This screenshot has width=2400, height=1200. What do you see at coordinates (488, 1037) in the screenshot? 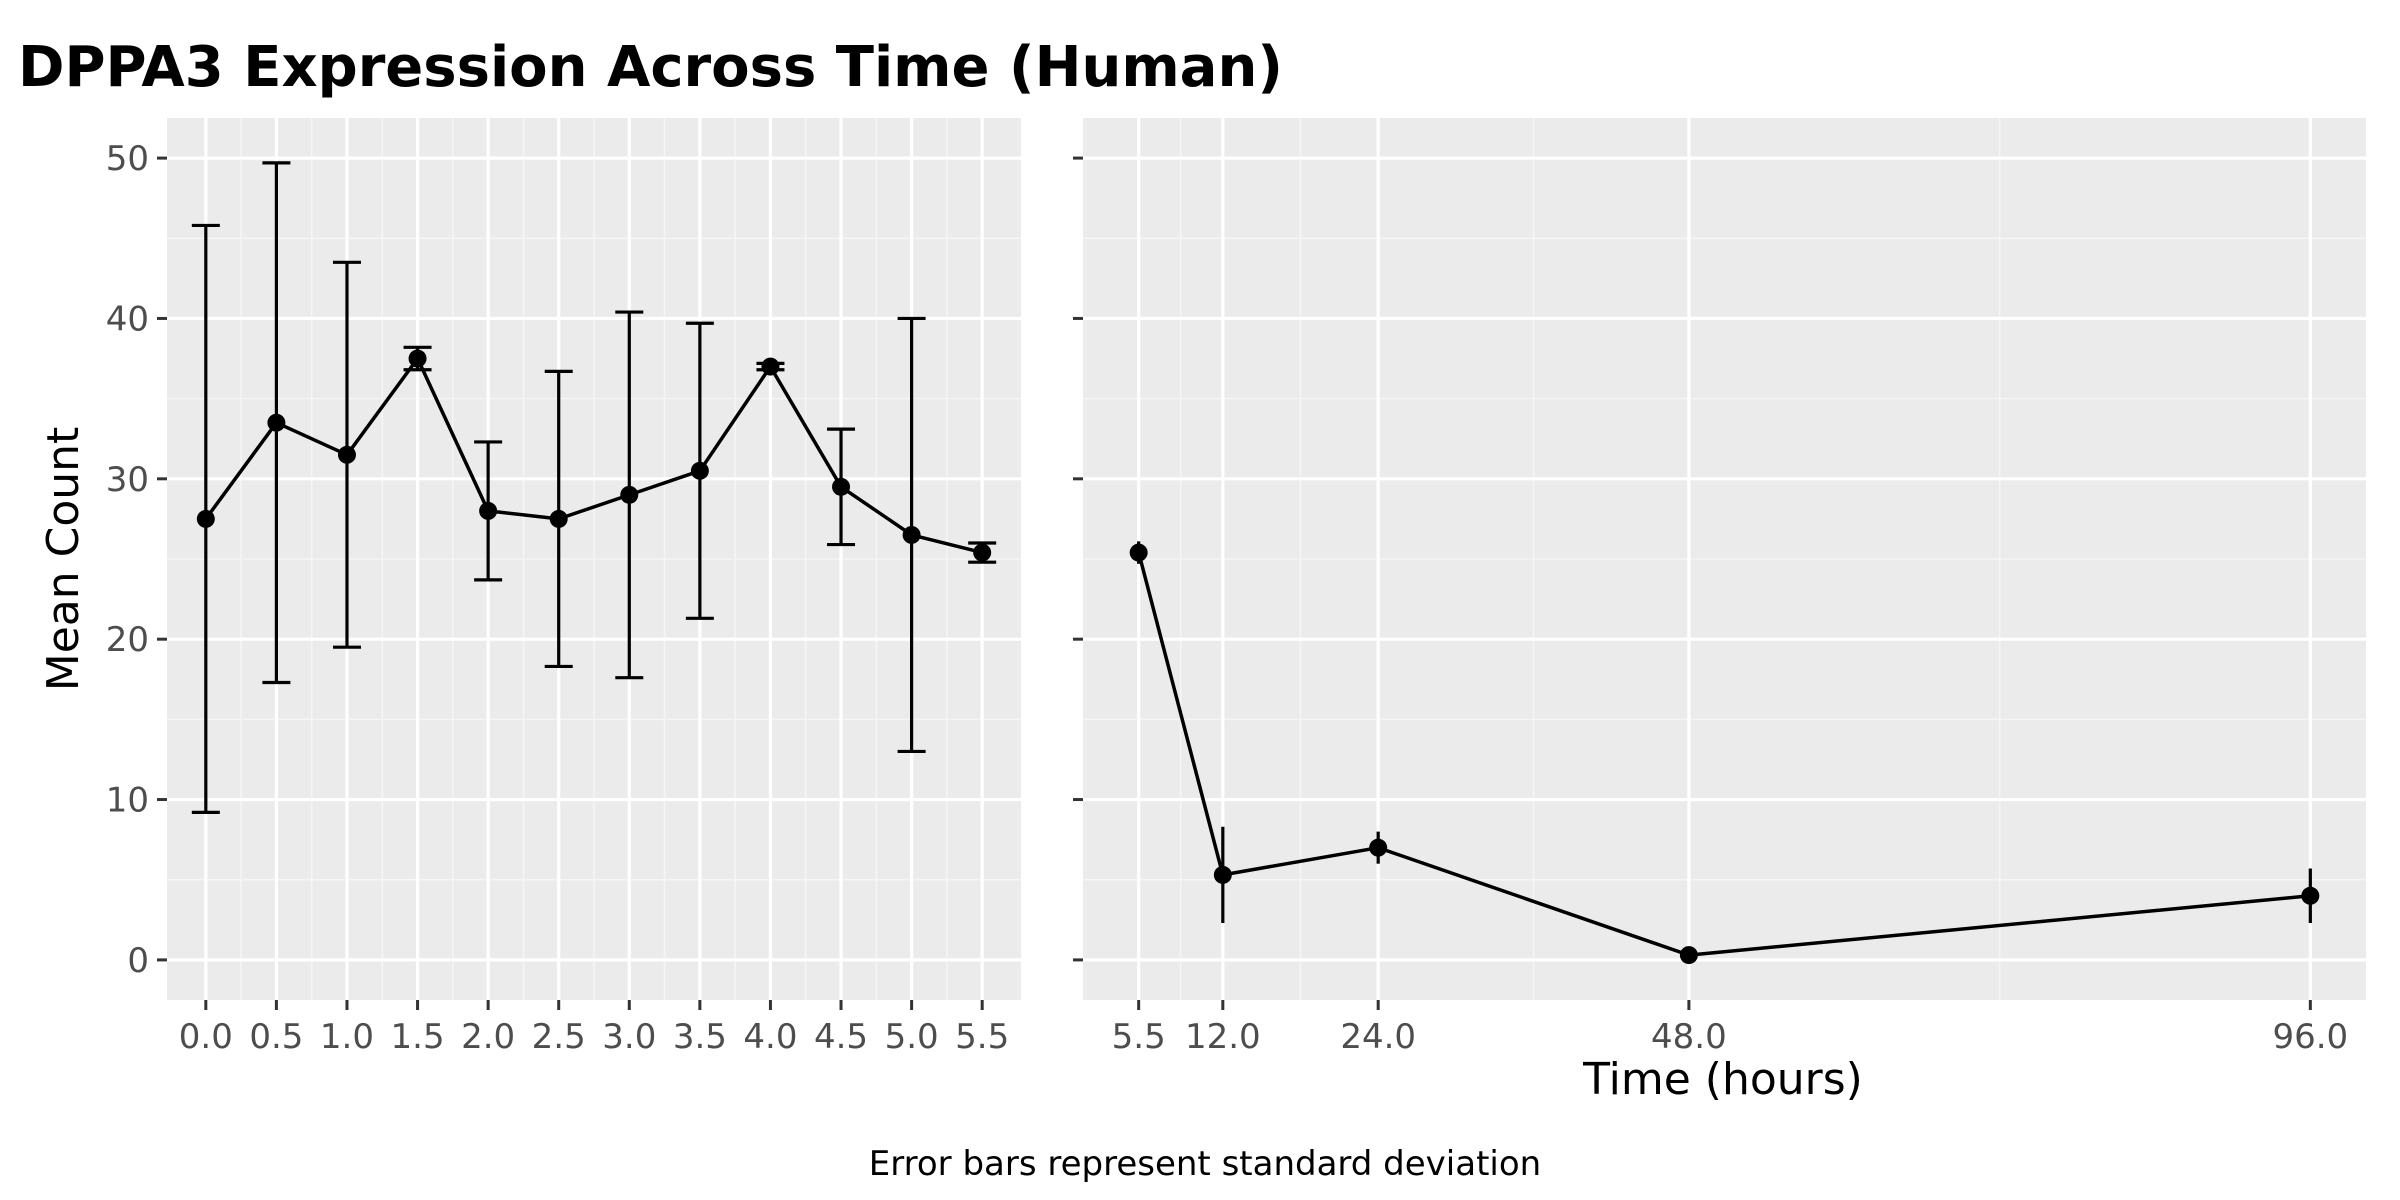
I see `x-tick-label: 2.0` at bounding box center [488, 1037].